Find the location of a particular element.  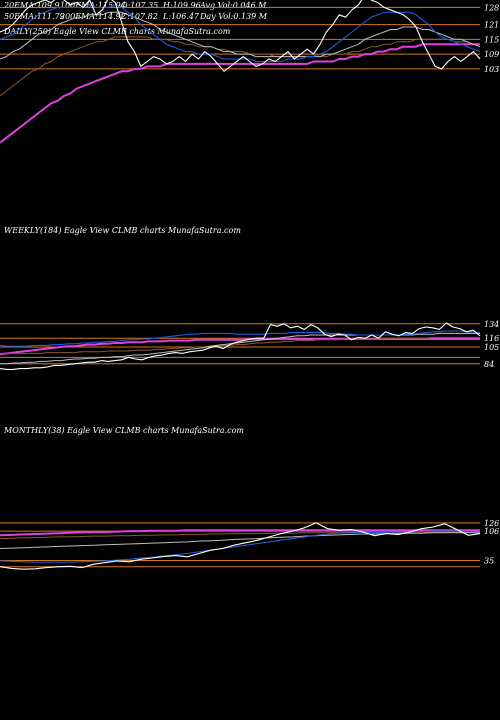

weekly-ema200-line is located at coordinates (240, 347).